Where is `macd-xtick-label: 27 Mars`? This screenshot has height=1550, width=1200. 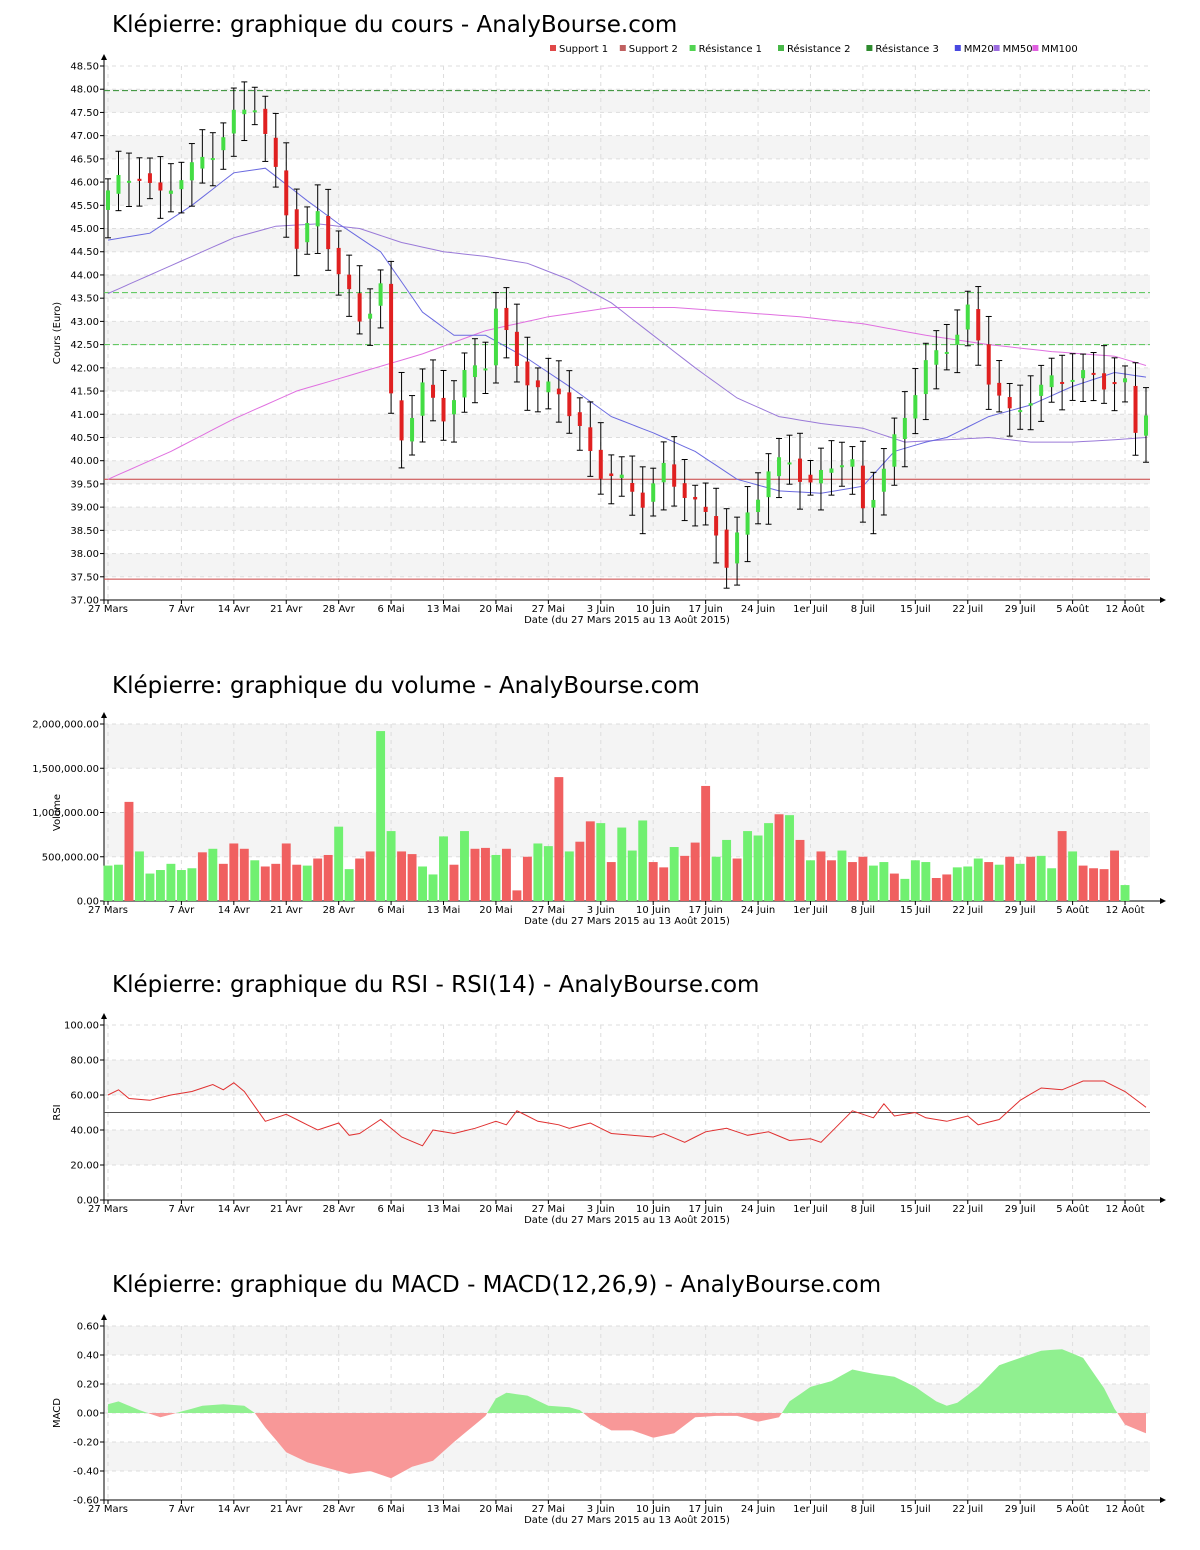
macd-xtick-label: 27 Mars is located at coordinates (108, 1509).